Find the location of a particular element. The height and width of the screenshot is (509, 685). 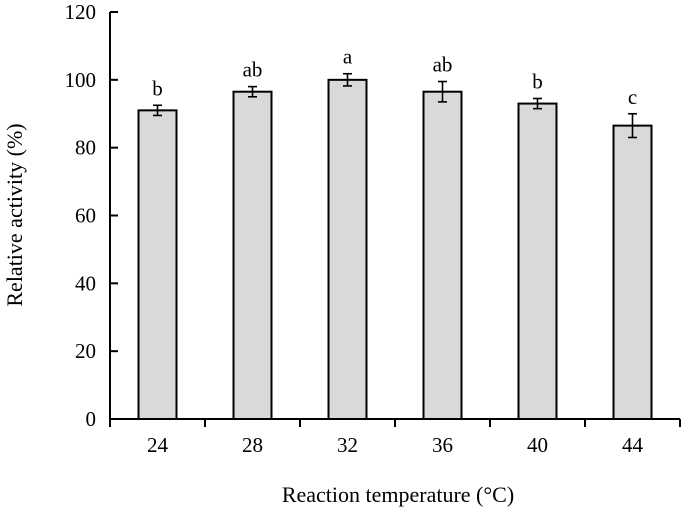

y-axis: 0 20 40 60 80 100 120 is located at coordinates (91, 215).